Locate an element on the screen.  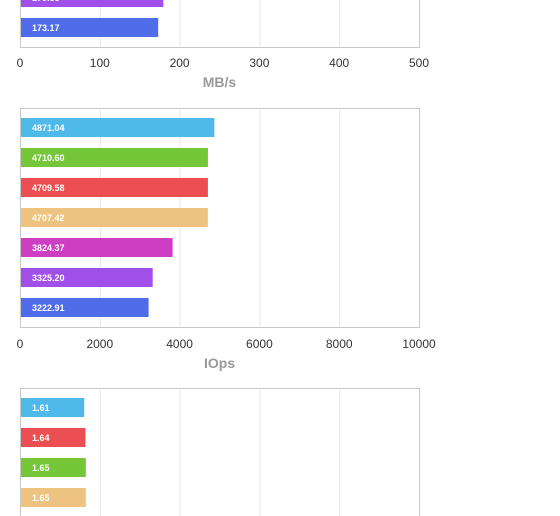
bar-value-label: 4709.58 is located at coordinates (48, 188).